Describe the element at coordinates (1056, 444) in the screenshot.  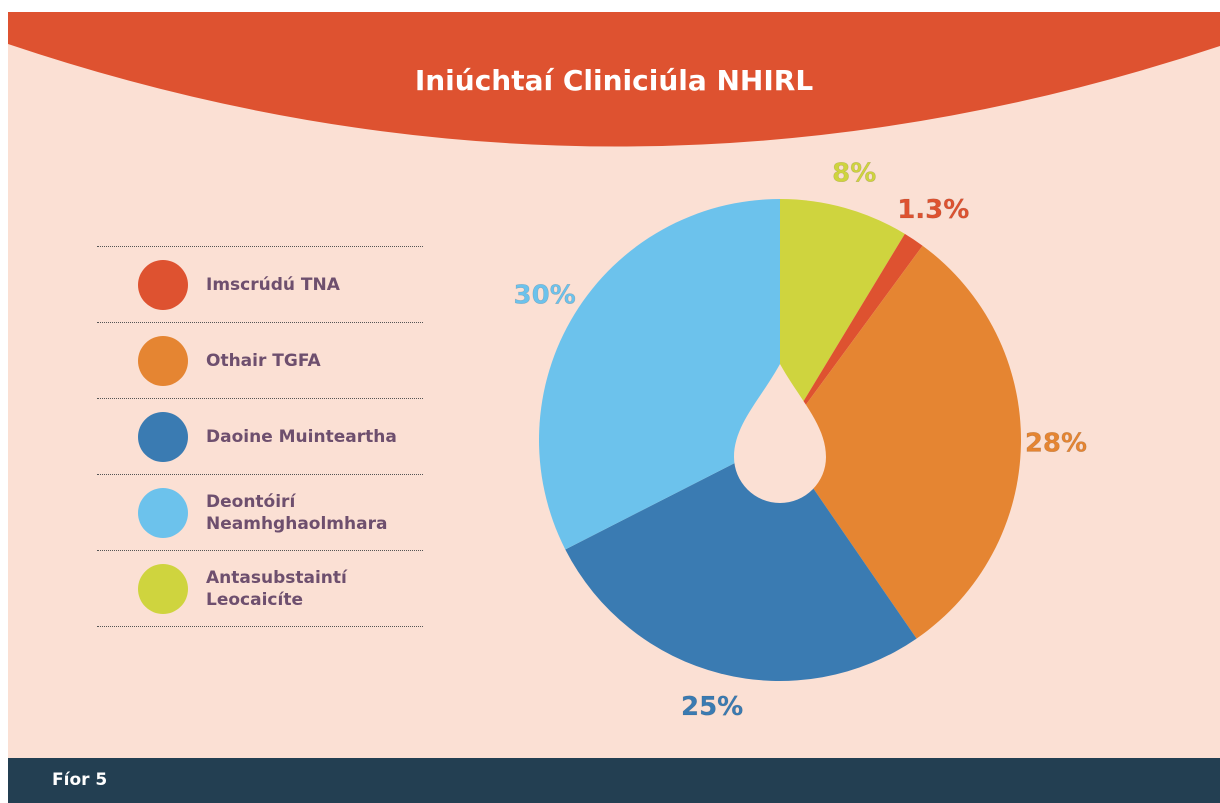
I see `value-label: 28%` at that location.